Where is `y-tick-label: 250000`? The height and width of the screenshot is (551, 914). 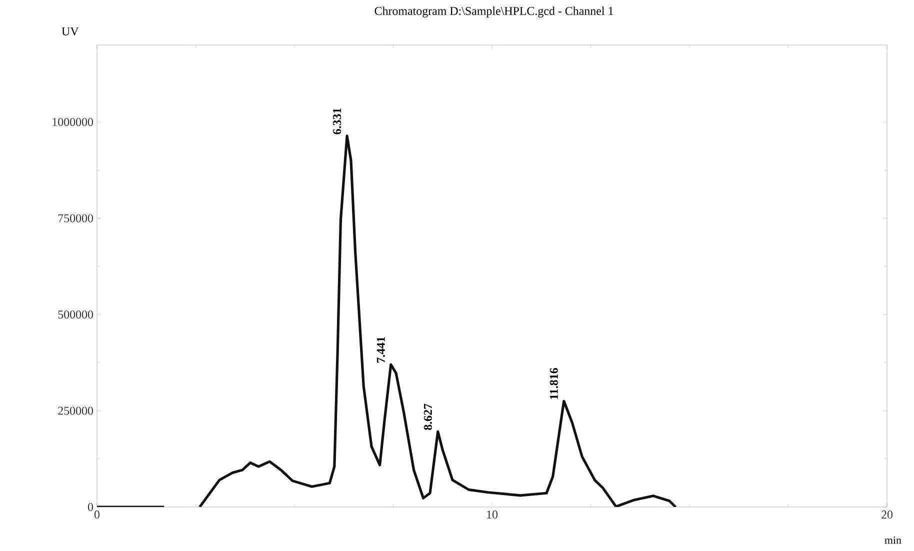 y-tick-label: 250000 is located at coordinates (76, 410).